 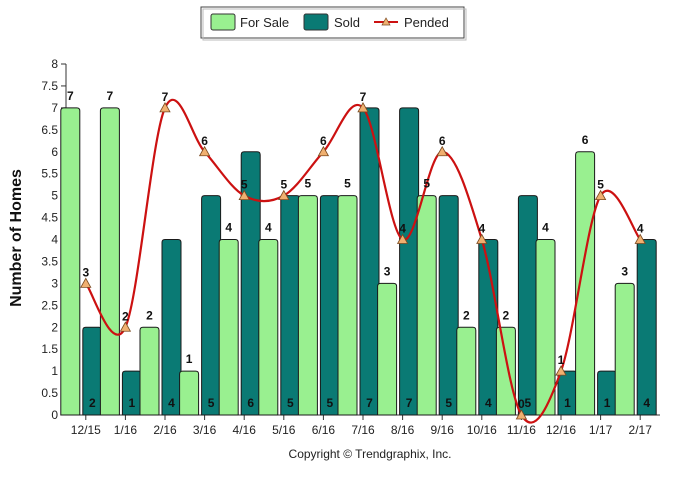 I want to click on label-pended: 1, so click(x=561, y=360).